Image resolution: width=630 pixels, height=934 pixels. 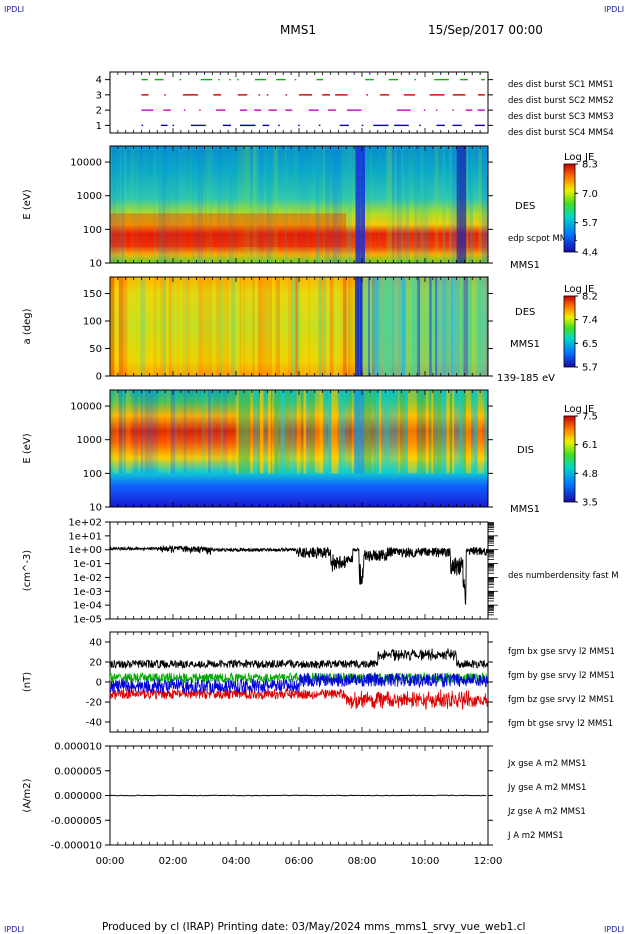 I want to click on fgm-ytick-label: 0, so click(x=99, y=683).